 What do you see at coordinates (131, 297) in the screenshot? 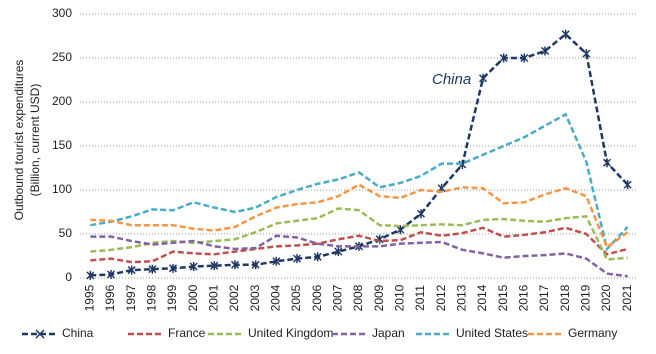
I see `x-tick-label: 1997` at bounding box center [131, 297].